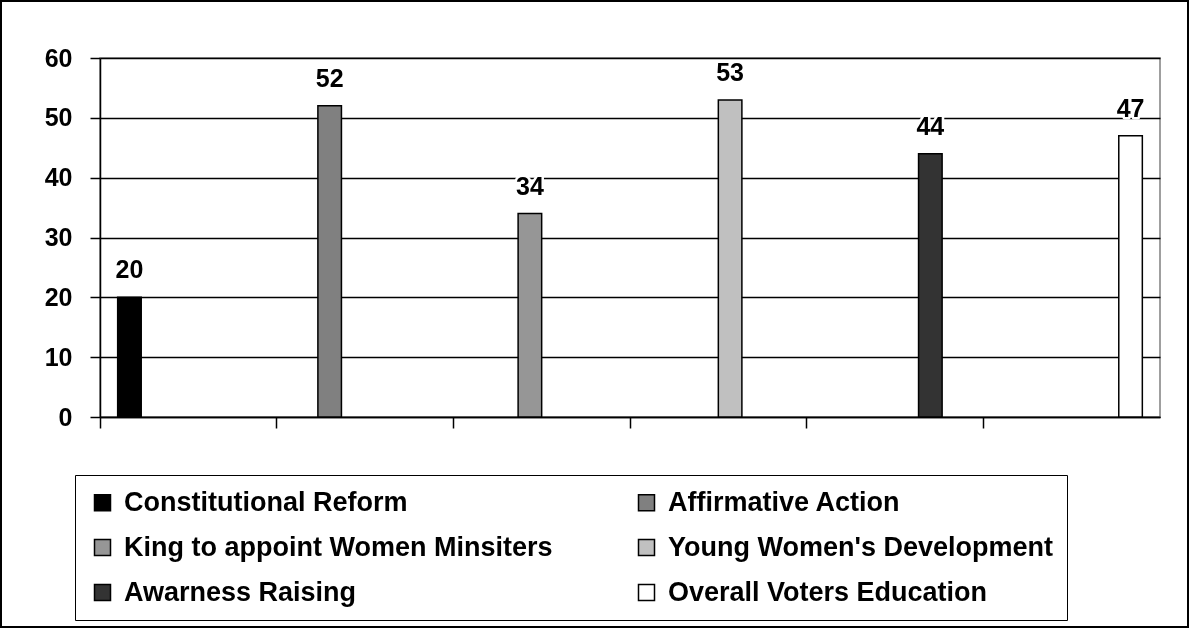 Image resolution: width=1189 pixels, height=628 pixels. I want to click on y-tick-label: 10, so click(58, 356).